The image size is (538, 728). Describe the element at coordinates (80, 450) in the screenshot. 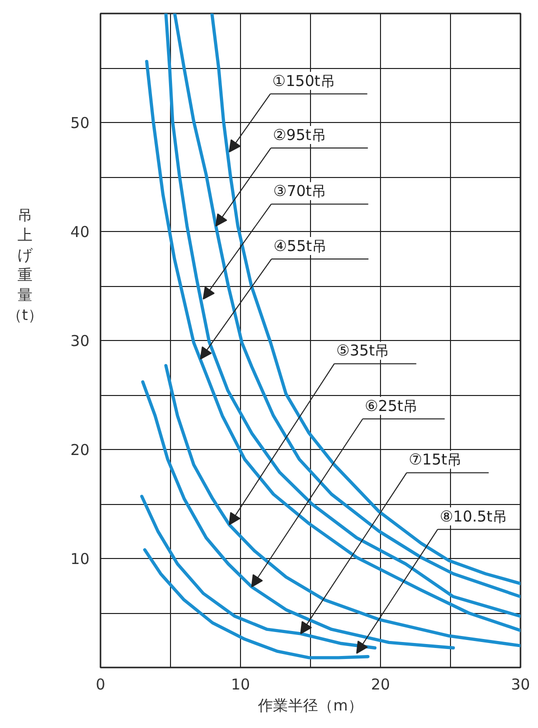

I see `y-tick-label: 20` at that location.